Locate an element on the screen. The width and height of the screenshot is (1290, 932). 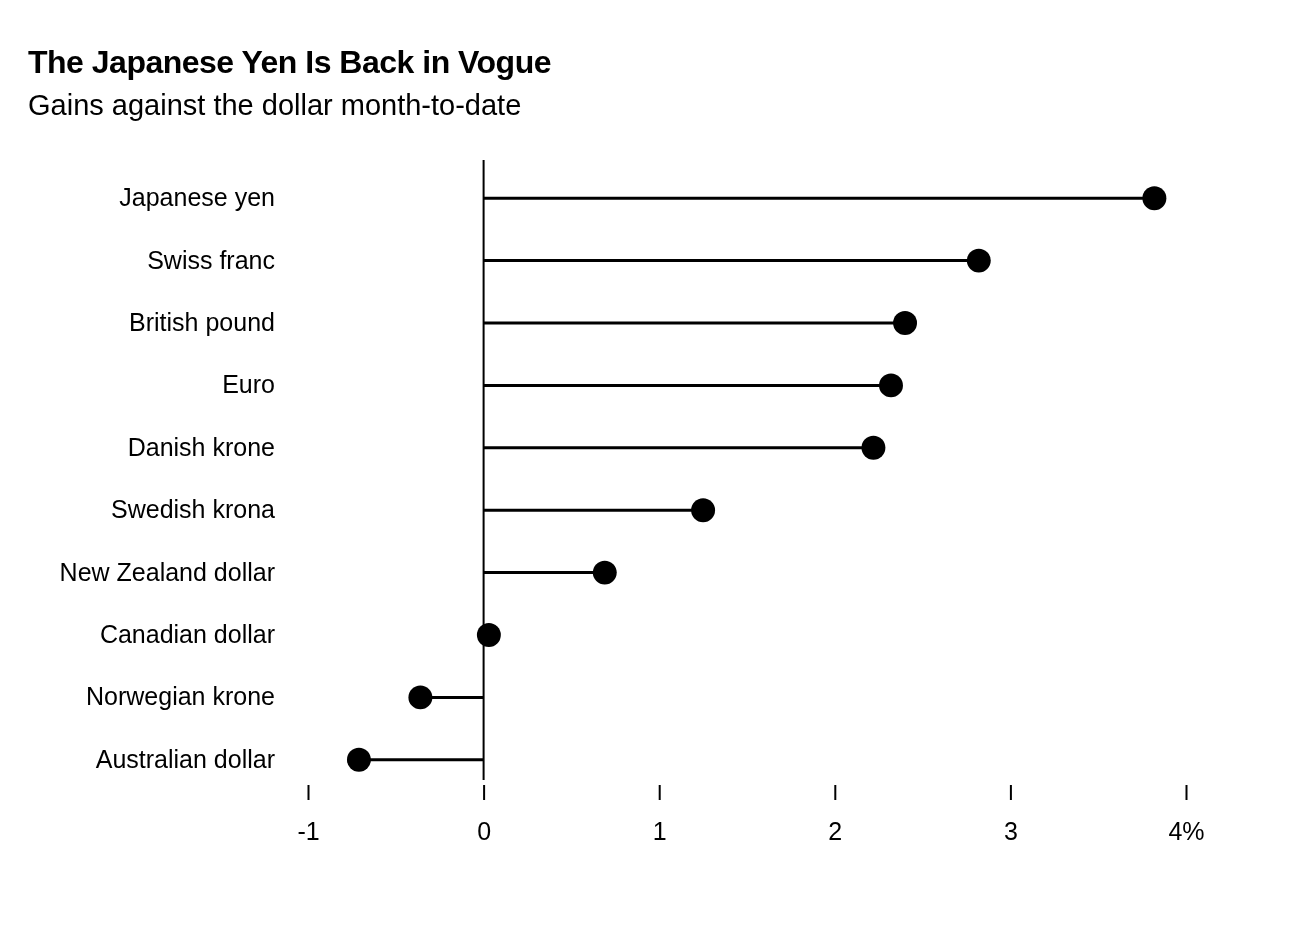
chart-subtitle: Gains against the dollar month-to-date is located at coordinates (275, 105).